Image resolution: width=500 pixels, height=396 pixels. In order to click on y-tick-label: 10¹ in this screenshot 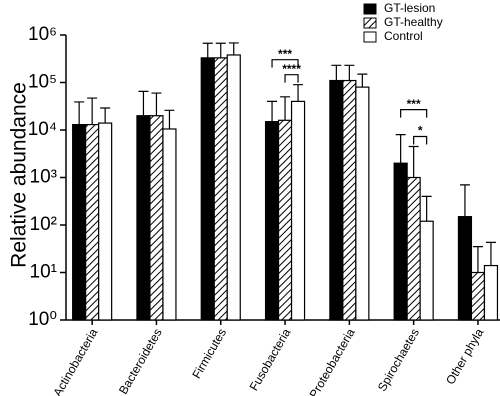, I will do `click(43, 272)`.